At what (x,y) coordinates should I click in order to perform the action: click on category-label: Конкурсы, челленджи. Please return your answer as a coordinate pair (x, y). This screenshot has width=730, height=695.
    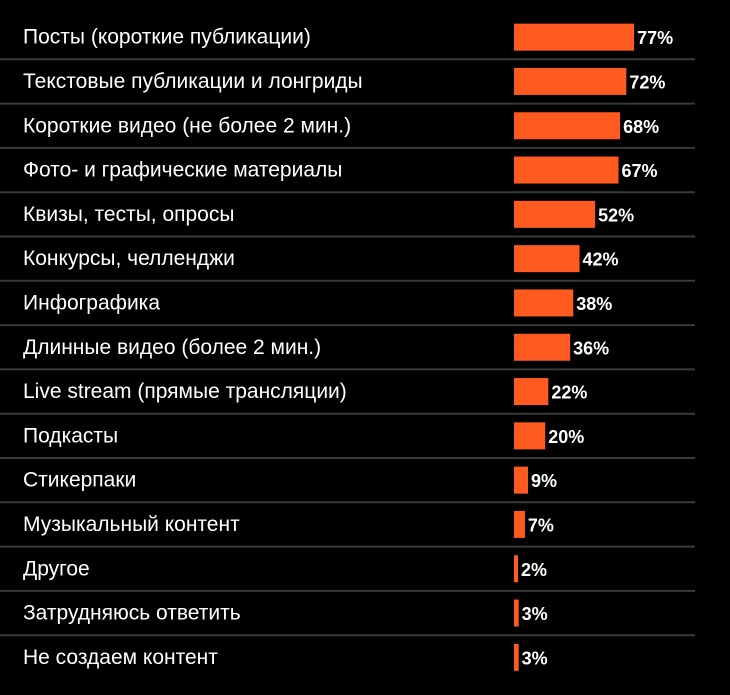
    Looking at the image, I should click on (129, 258).